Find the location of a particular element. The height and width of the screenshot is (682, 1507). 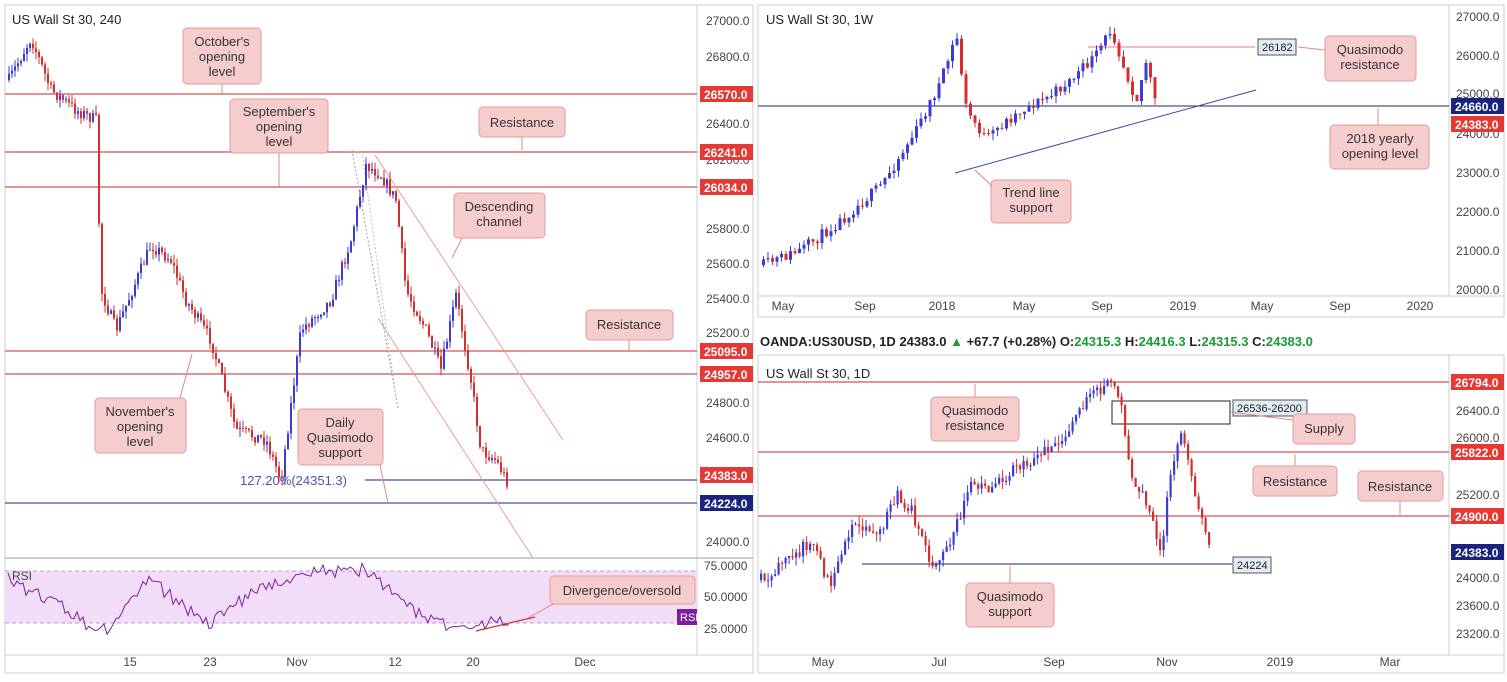

rsi-line is located at coordinates (258, 598).